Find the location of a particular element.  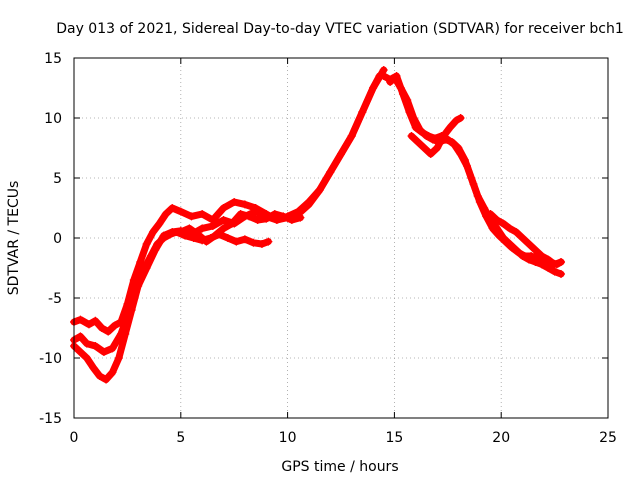

x-tick-label: 5 is located at coordinates (180, 438).